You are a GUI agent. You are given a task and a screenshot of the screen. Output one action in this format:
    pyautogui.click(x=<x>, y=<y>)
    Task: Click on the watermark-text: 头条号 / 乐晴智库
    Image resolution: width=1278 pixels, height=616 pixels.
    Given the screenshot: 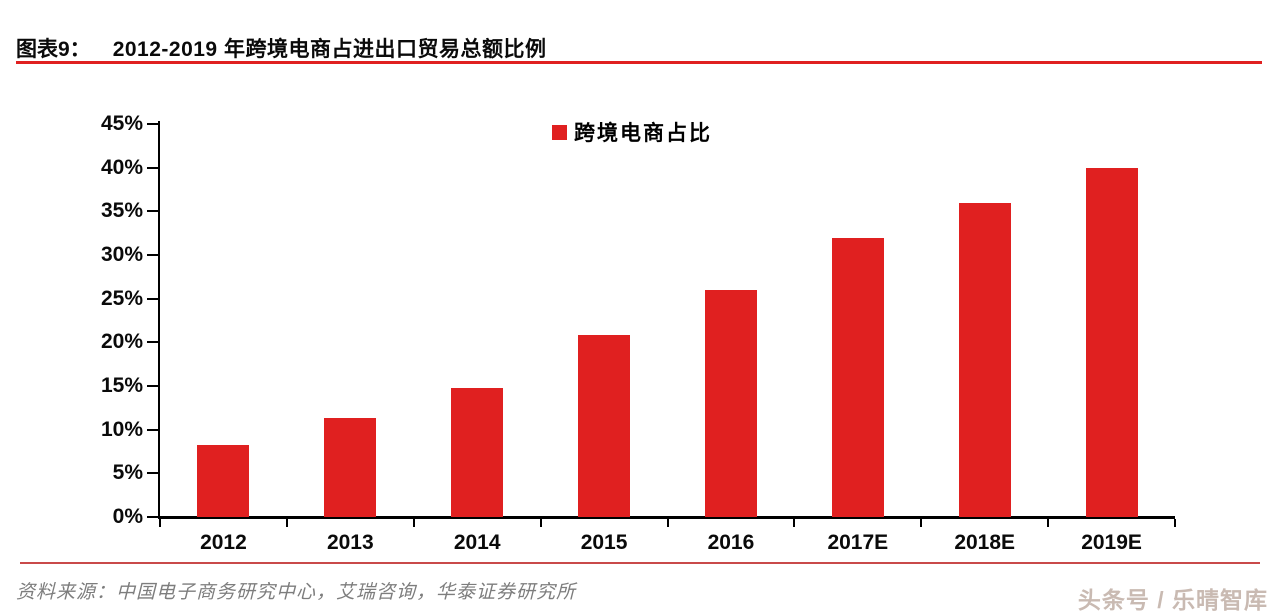 What is the action you would take?
    pyautogui.click(x=1172, y=600)
    